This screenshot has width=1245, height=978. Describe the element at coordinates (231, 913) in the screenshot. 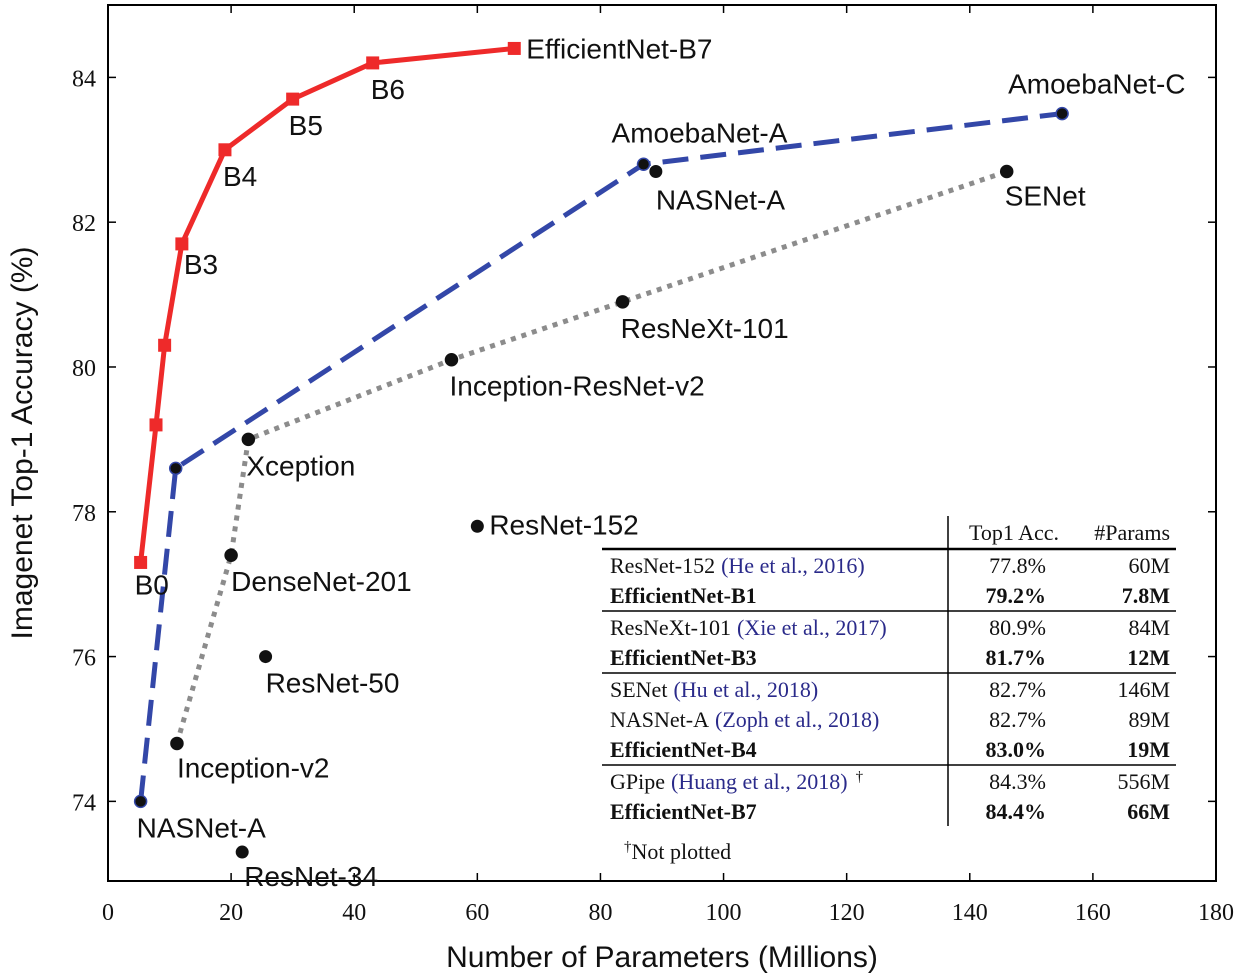

I see `x-tick-label: 20` at that location.